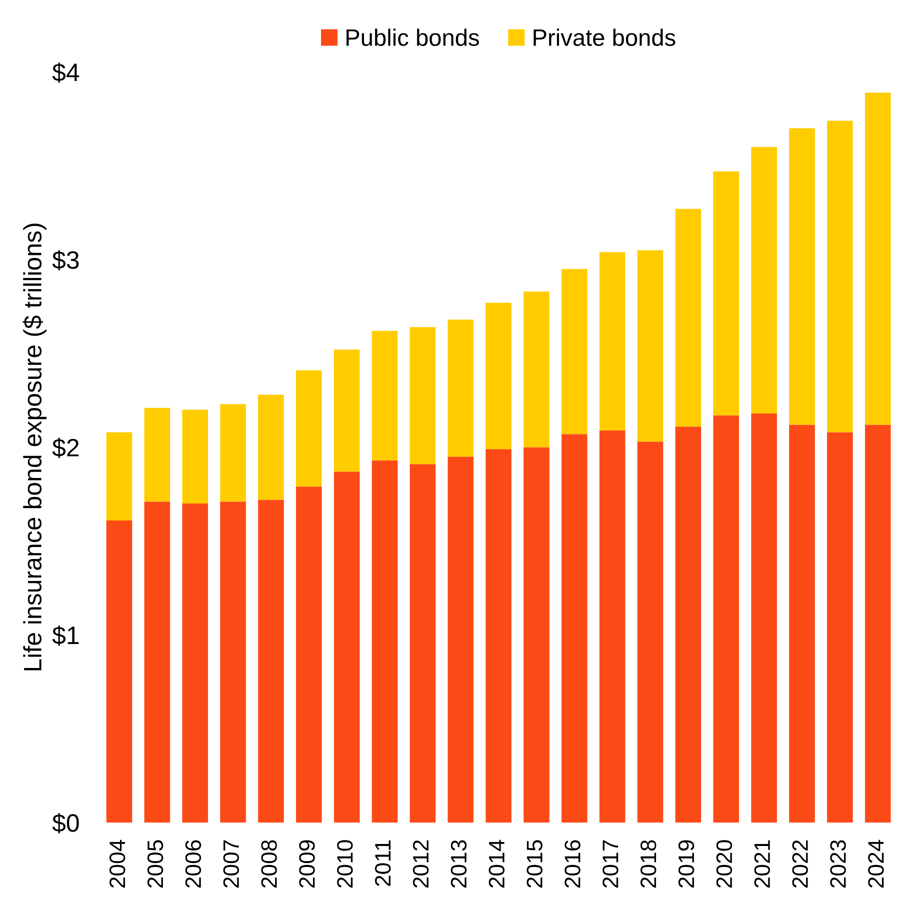 The image size is (919, 899). What do you see at coordinates (307, 864) in the screenshot?
I see `x-tick-label: 2009` at bounding box center [307, 864].